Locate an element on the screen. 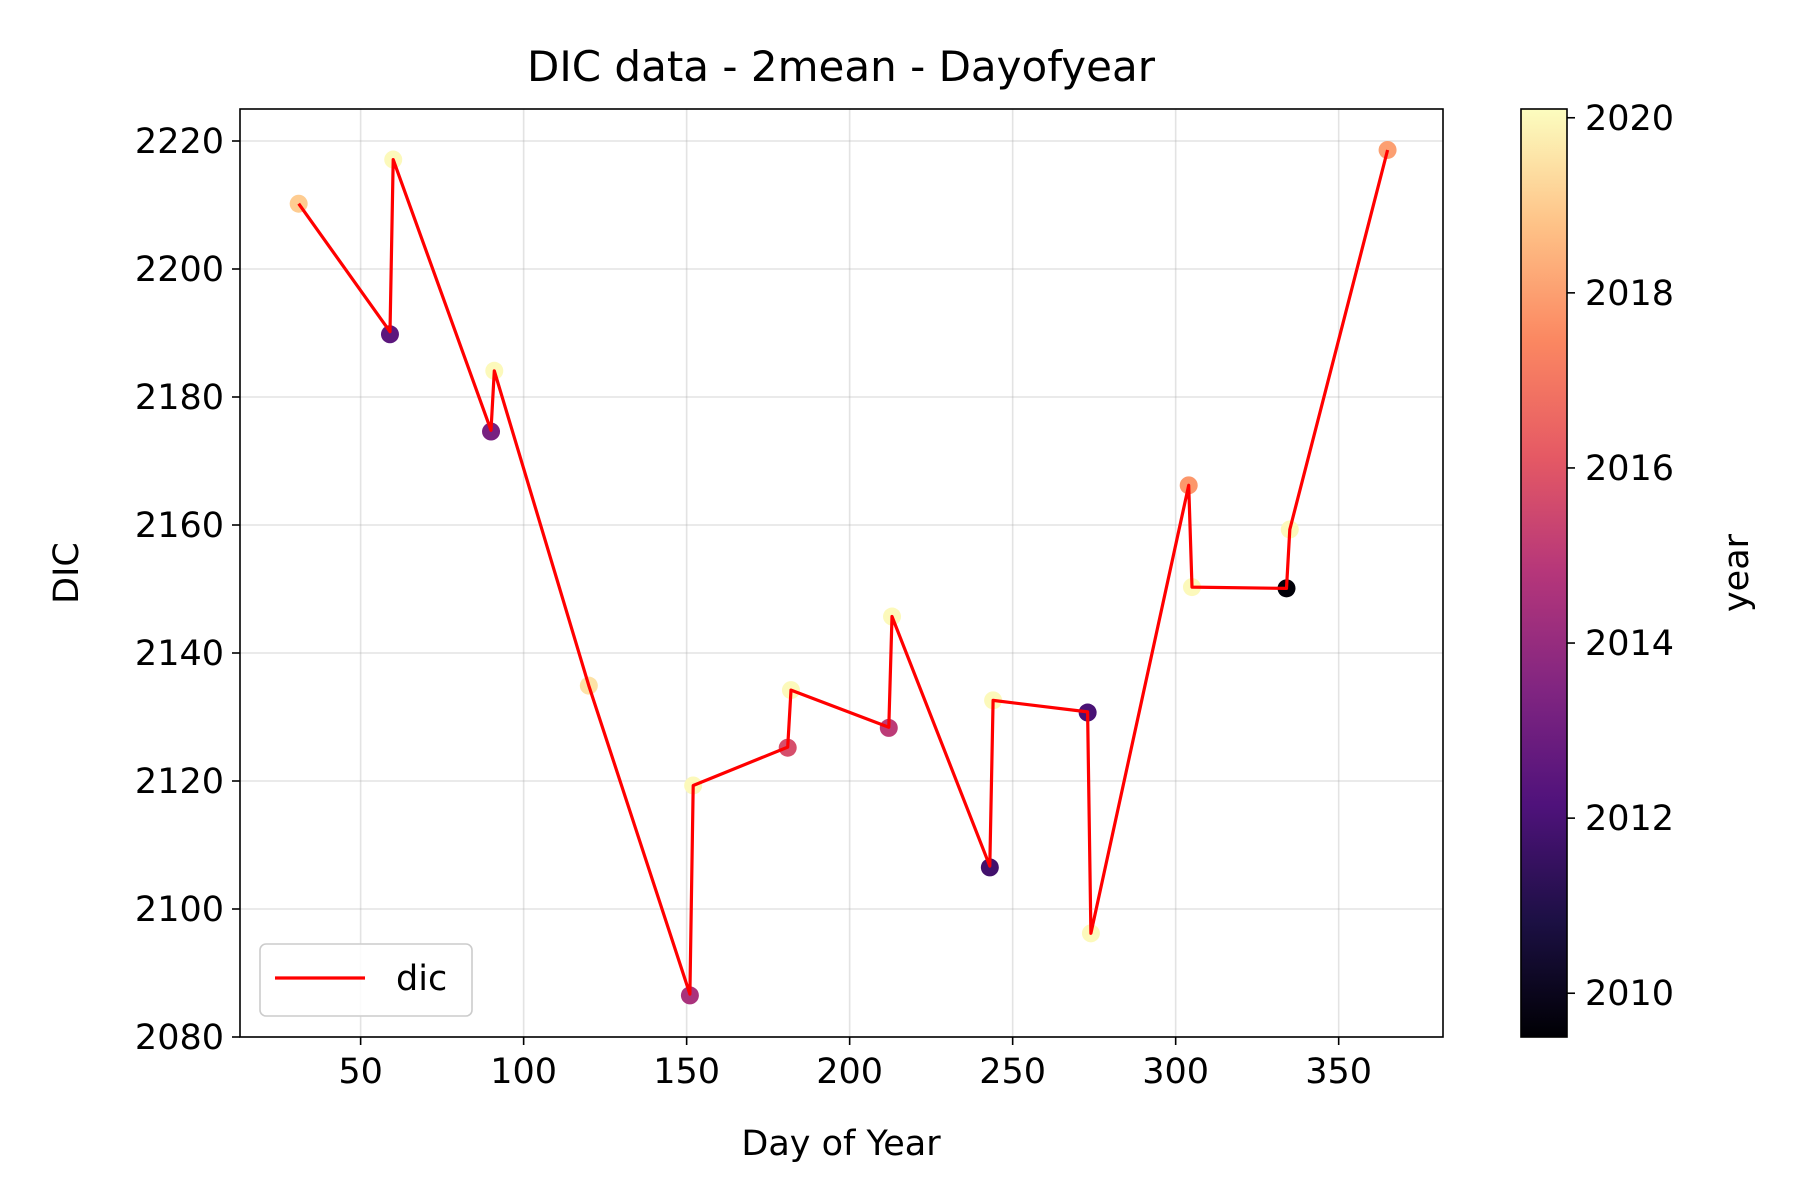  y-tick-label: 2100 is located at coordinates (179, 910).